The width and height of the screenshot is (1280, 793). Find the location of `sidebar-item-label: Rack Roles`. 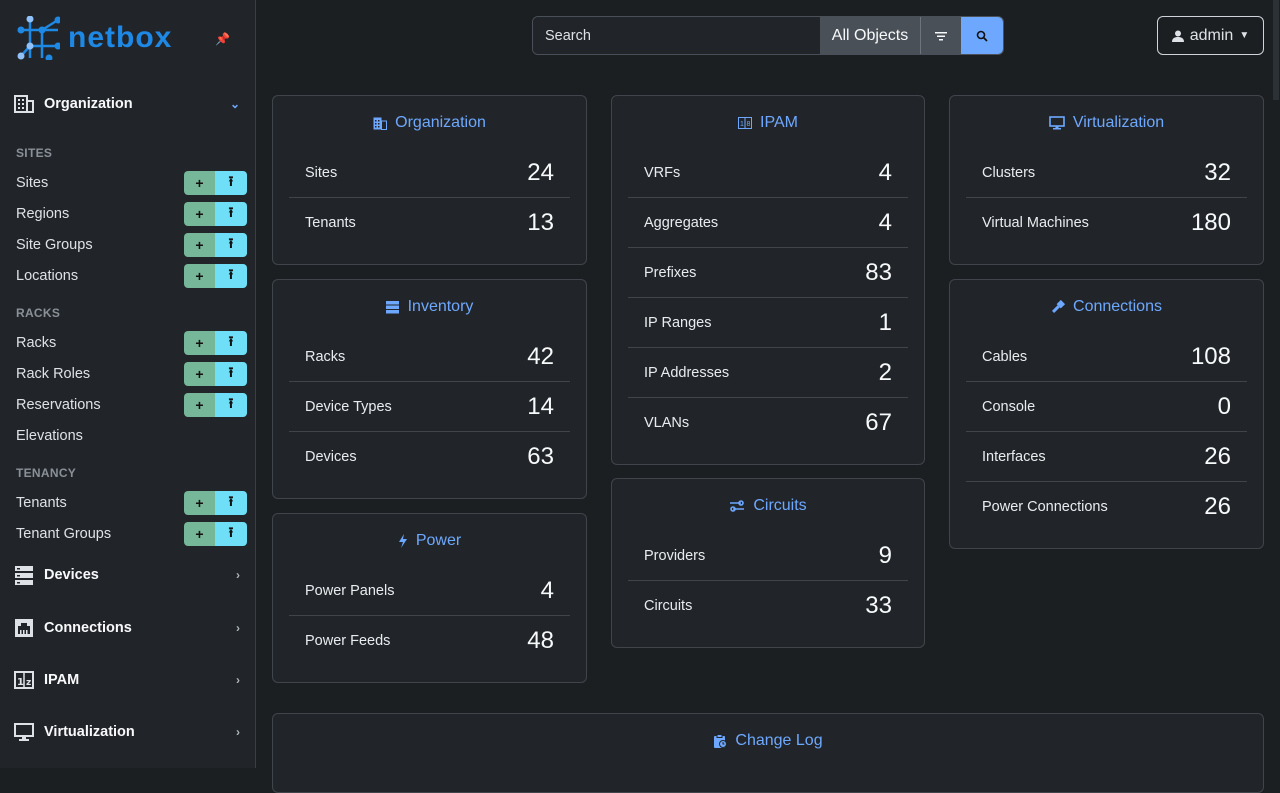

sidebar-item-label: Rack Roles is located at coordinates (53, 374).